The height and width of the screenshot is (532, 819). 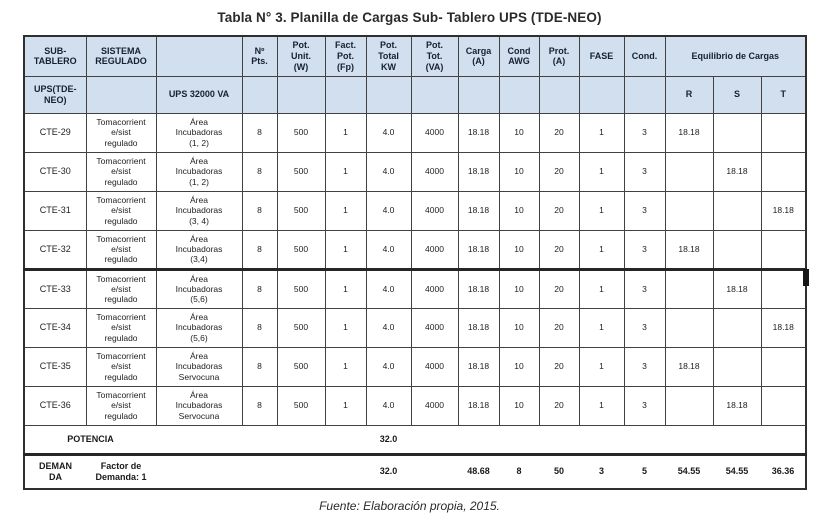 I want to click on demanda-factor: Factor de Demanda: 1, so click(x=121, y=471).